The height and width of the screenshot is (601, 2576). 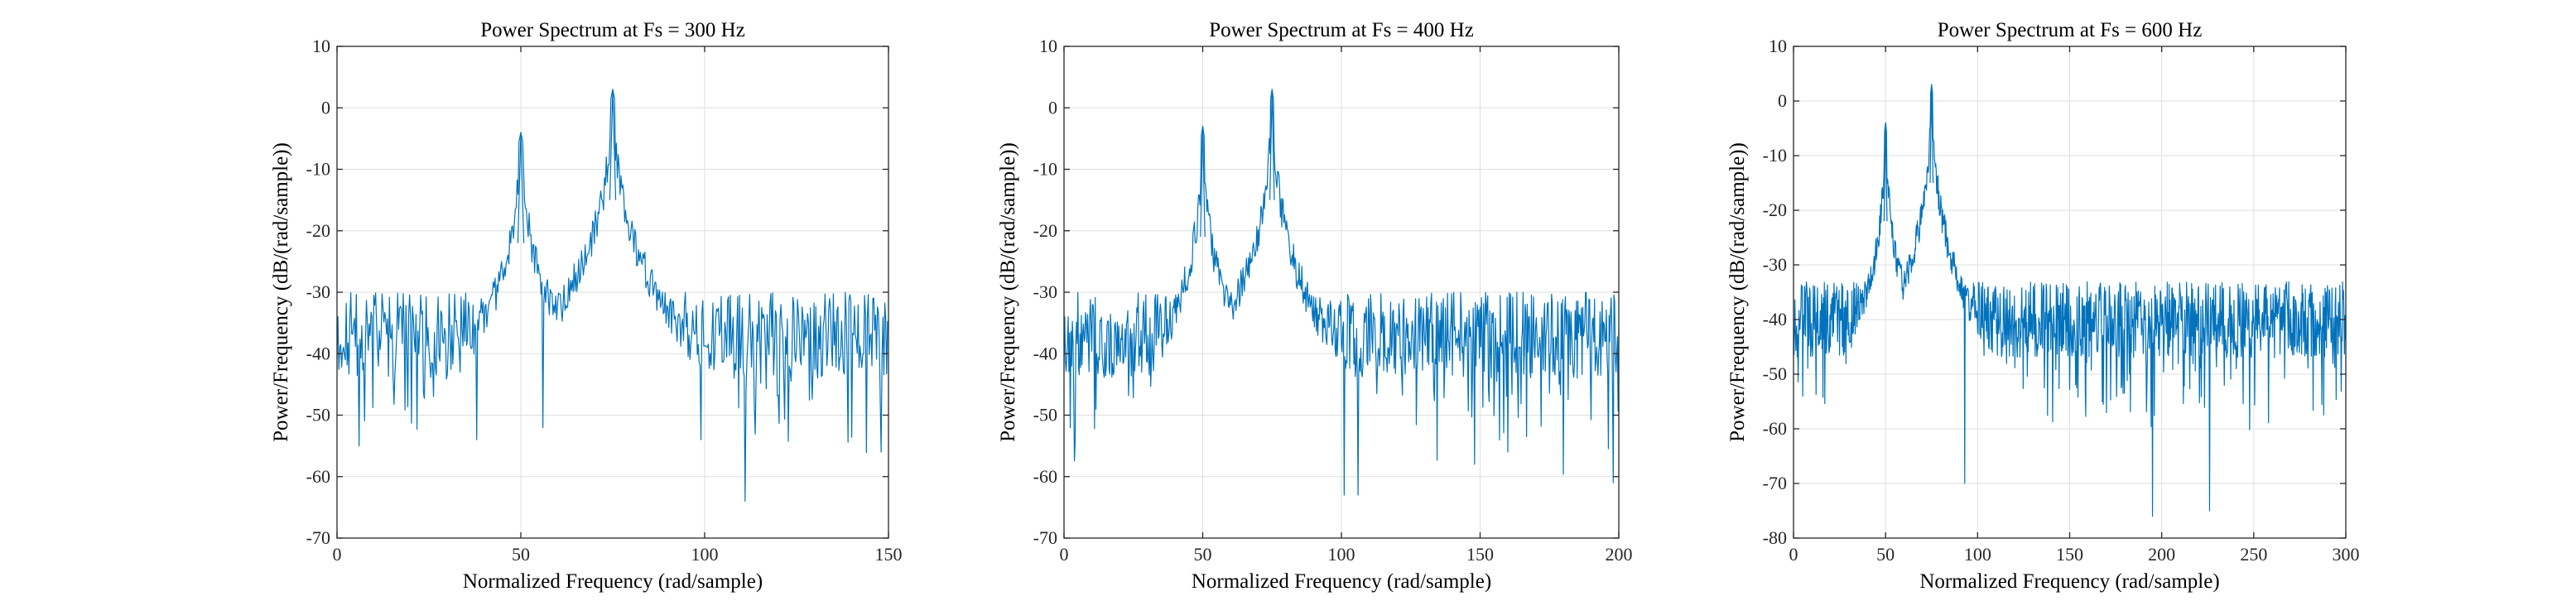 What do you see at coordinates (2346, 554) in the screenshot?
I see `x-tick-label: 300` at bounding box center [2346, 554].